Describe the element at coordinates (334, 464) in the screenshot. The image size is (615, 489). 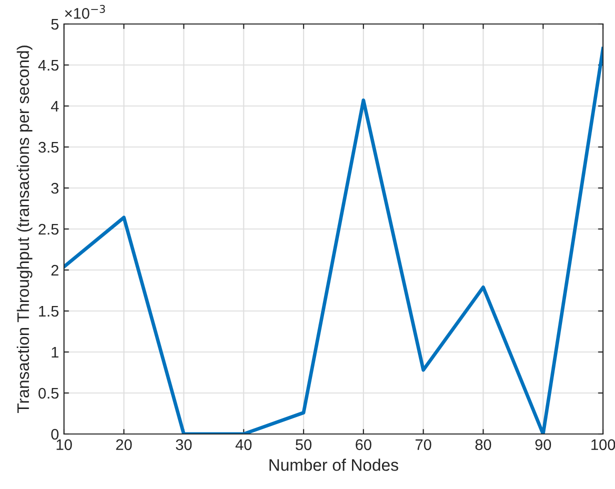
I see `x-axis-title: Number of Nodes` at that location.